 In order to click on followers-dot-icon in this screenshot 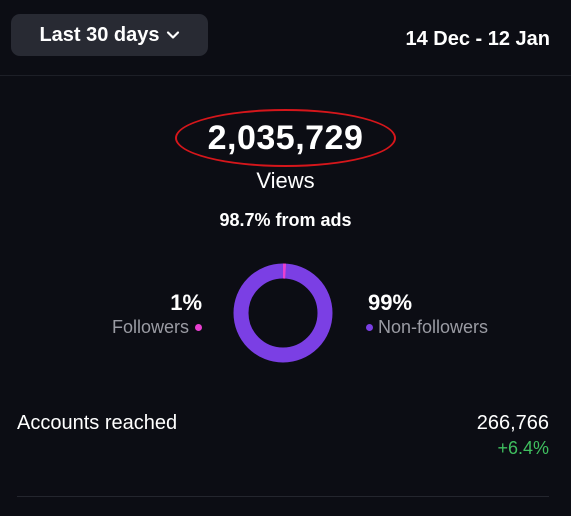, I will do `click(198, 327)`.